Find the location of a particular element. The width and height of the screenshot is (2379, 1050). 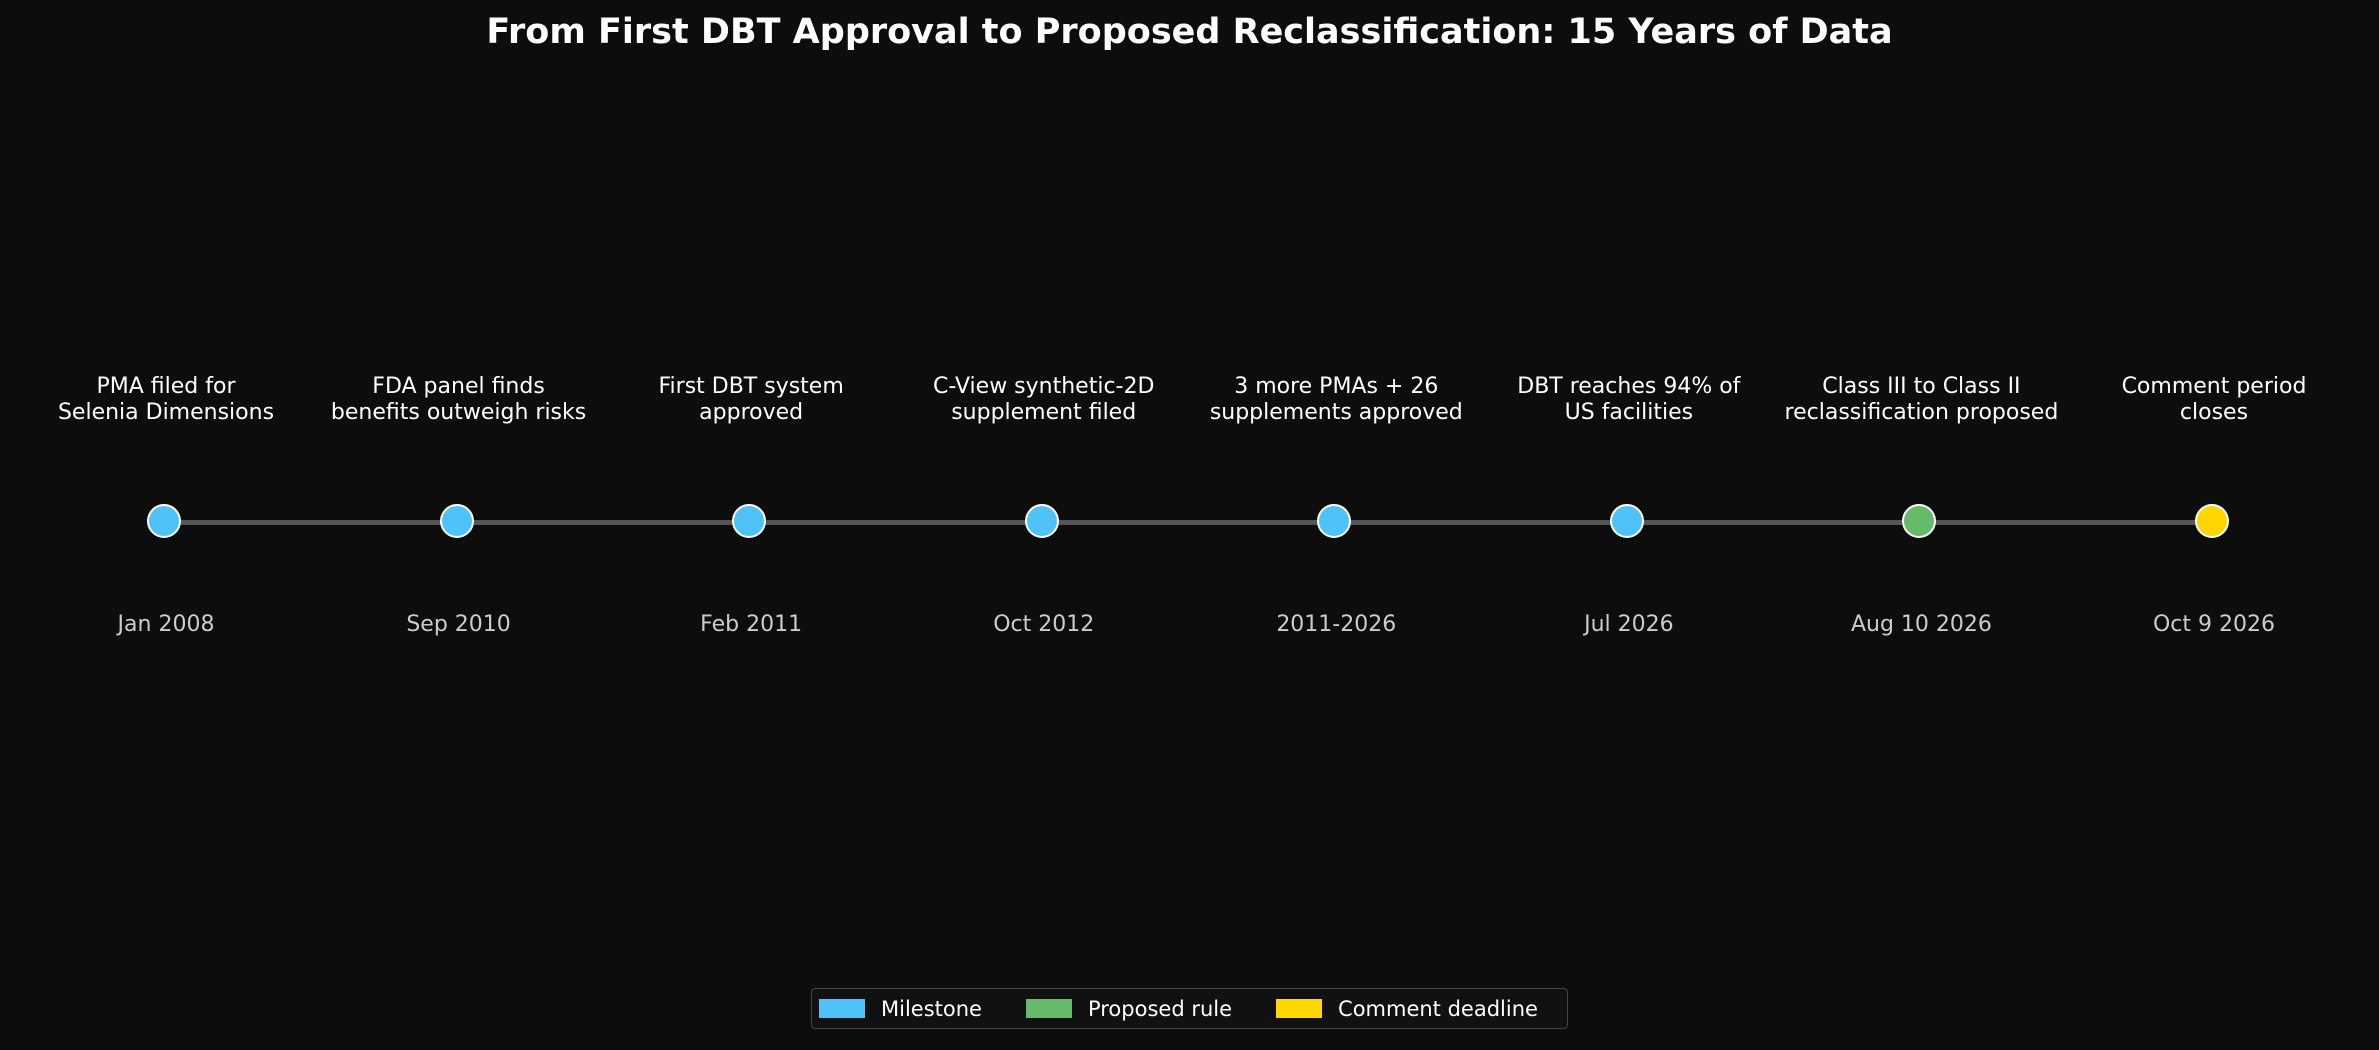

event-label: DBT reaches 94% of US facilities is located at coordinates (1629, 399).